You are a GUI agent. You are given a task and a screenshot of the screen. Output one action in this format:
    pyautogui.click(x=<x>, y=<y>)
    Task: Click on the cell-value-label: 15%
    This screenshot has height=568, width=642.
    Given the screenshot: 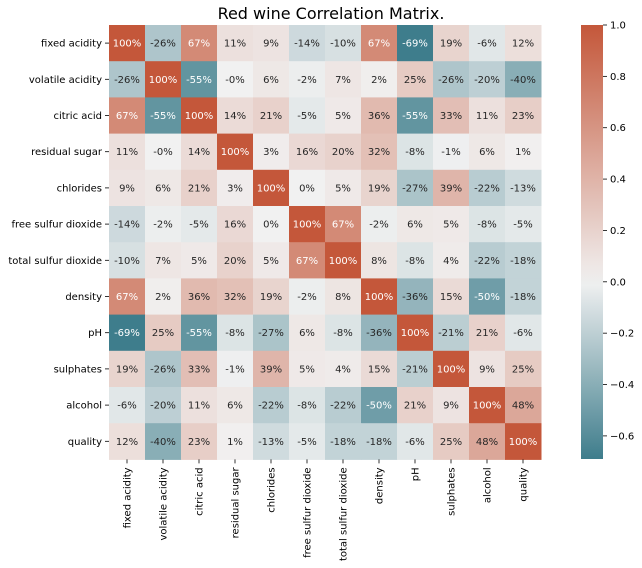 What is the action you would take?
    pyautogui.click(x=379, y=369)
    